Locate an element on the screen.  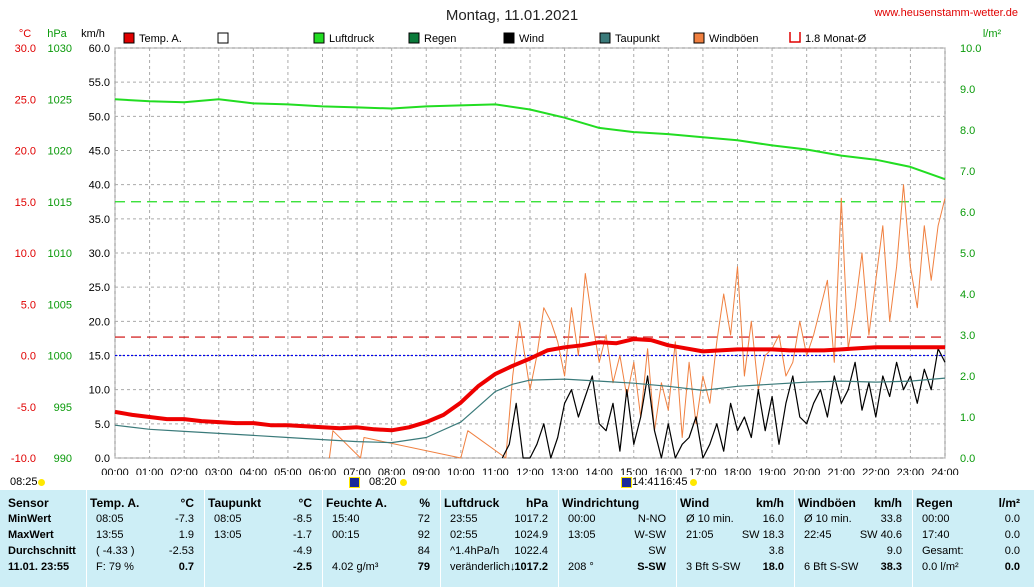
time-tick-label: 15:00 is located at coordinates (634, 471).